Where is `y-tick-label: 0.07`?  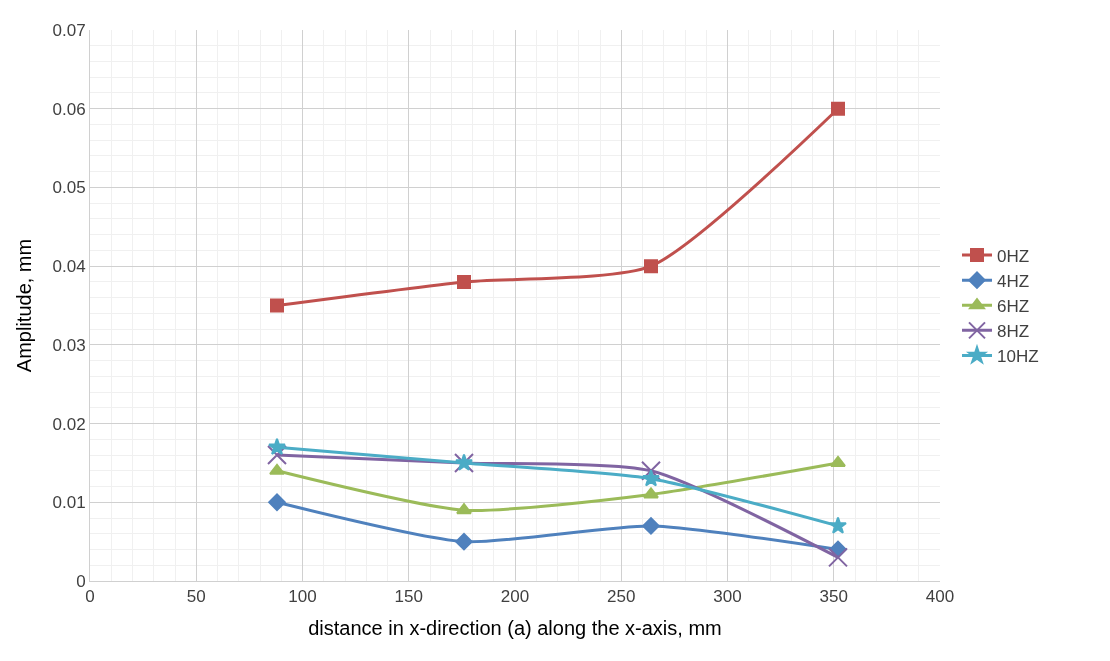
y-tick-label: 0.07 is located at coordinates (69, 30).